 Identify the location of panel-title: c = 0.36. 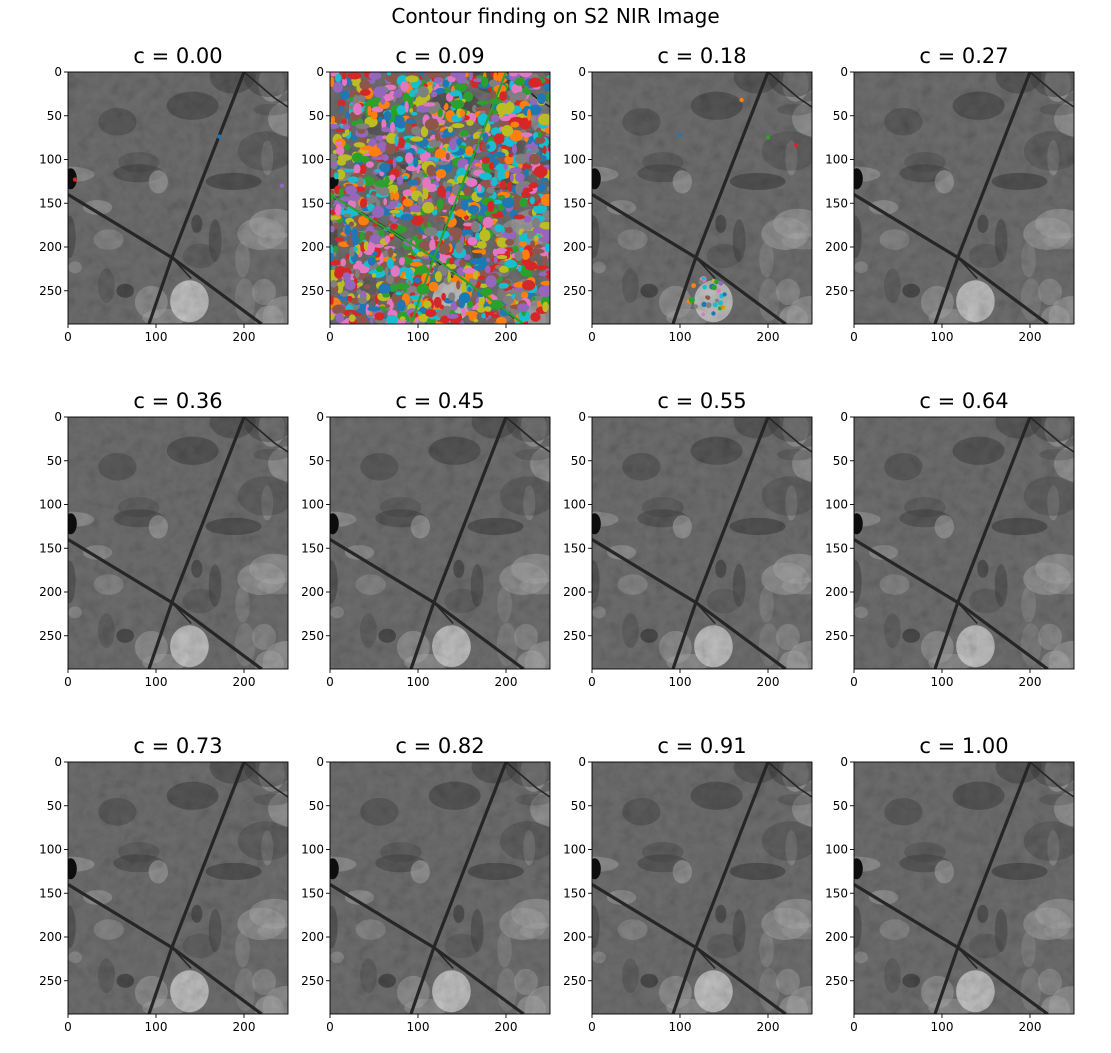
(177, 401).